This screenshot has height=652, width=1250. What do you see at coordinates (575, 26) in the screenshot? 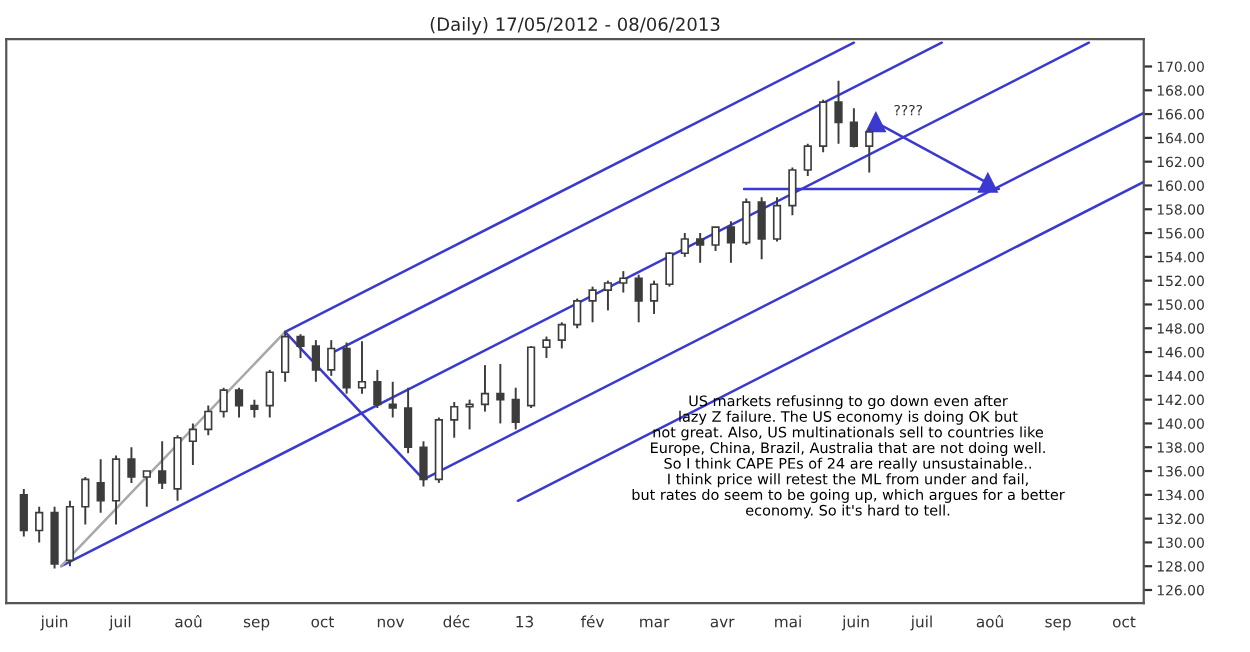
I see `chart-title: (Daily) 17/05/2012 - 08/06/2013` at bounding box center [575, 26].